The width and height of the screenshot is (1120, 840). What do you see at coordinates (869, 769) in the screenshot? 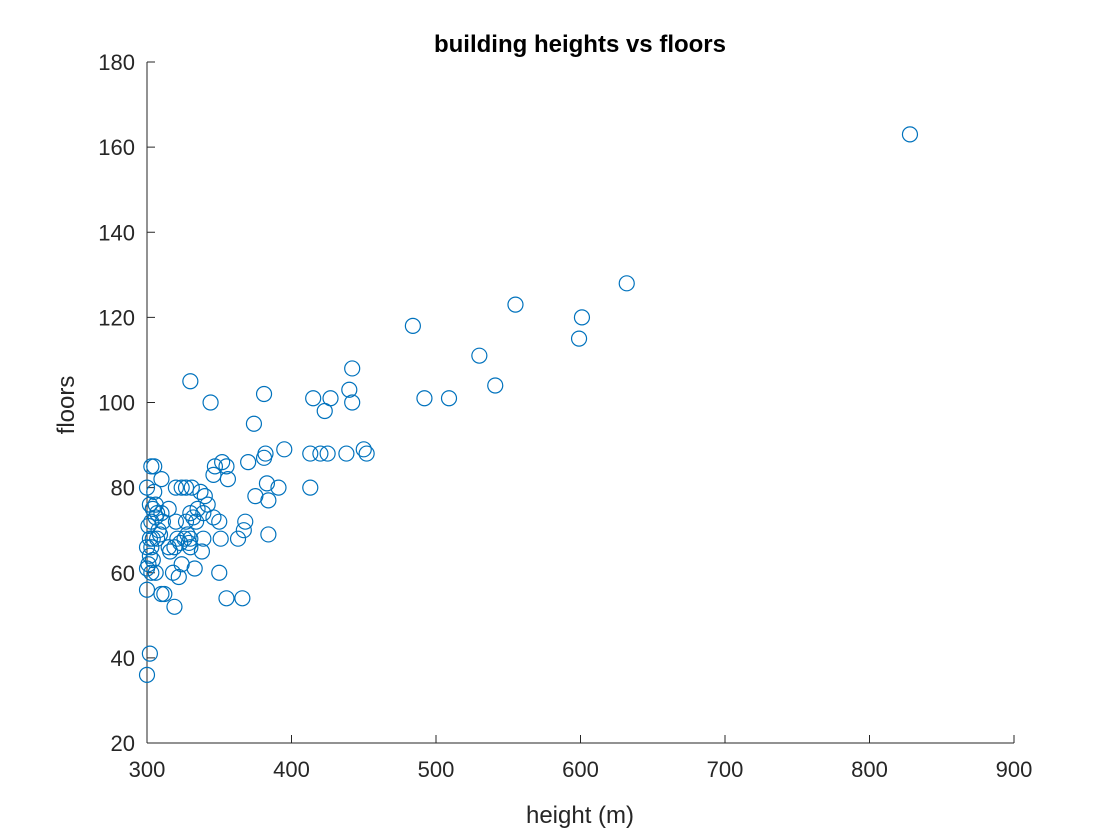
I see `x-tick-label: 800` at bounding box center [869, 769].